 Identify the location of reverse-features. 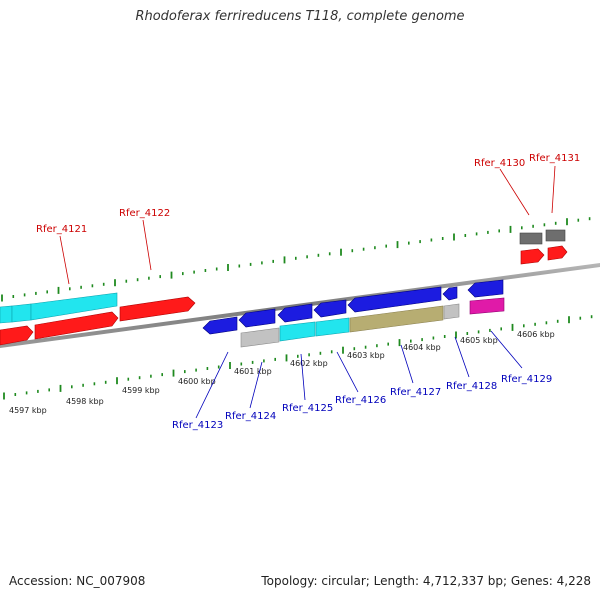
(353, 313).